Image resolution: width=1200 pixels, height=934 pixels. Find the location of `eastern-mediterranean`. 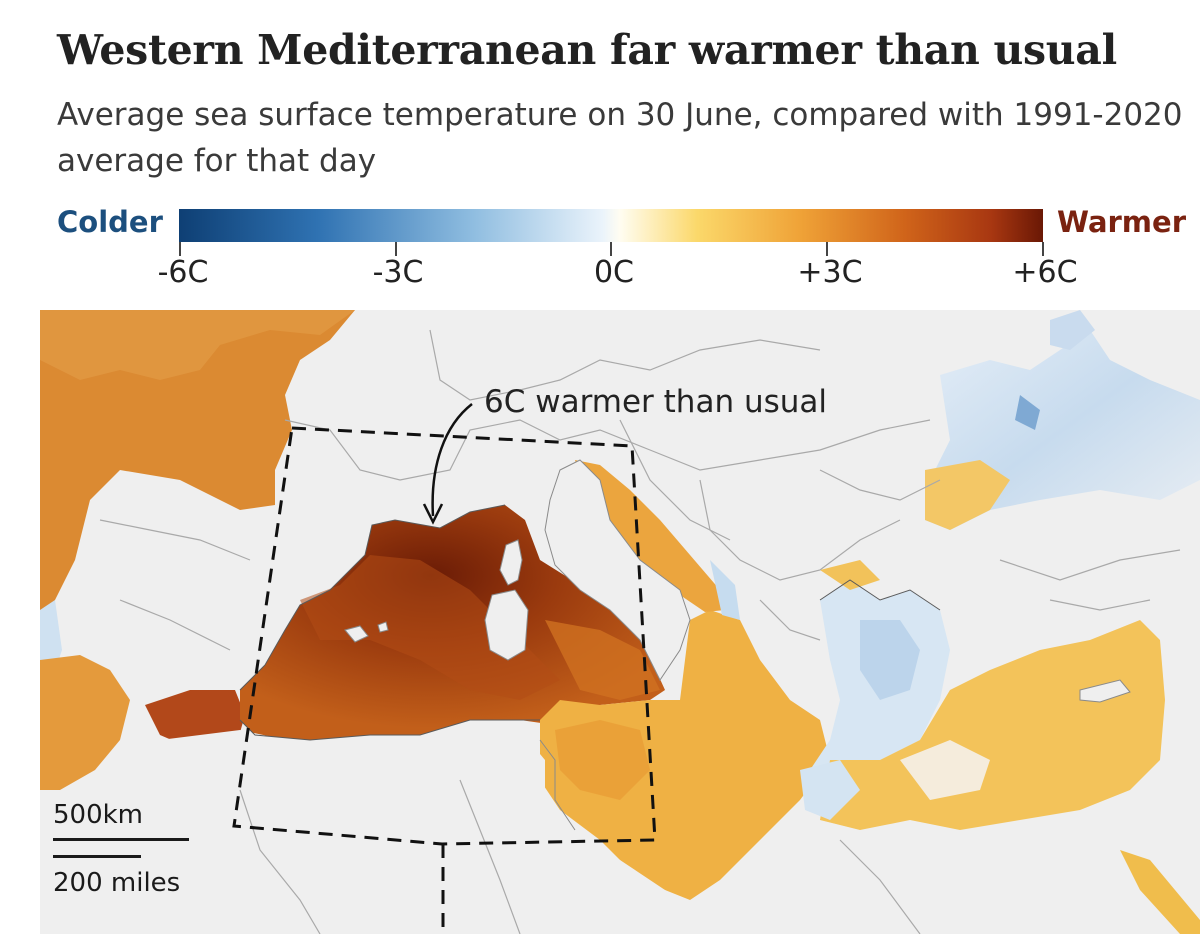

eastern-mediterranean is located at coordinates (992, 725).